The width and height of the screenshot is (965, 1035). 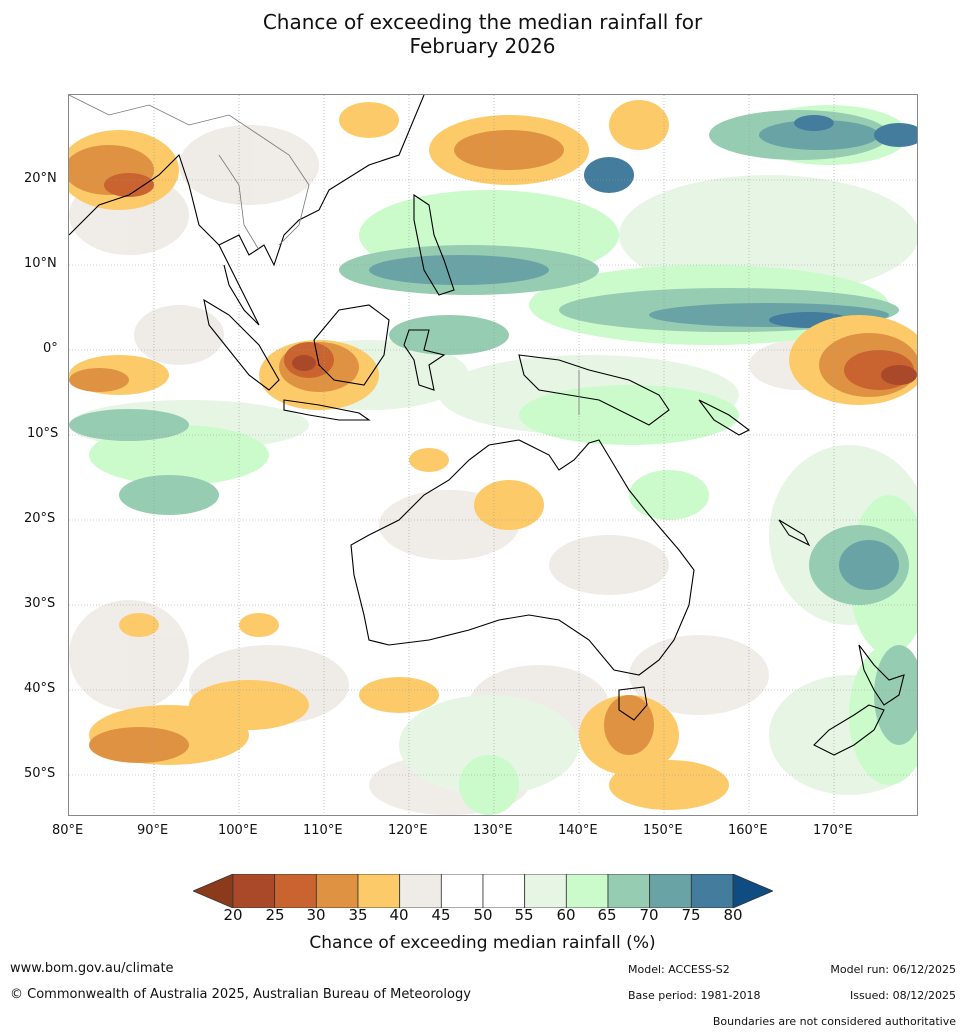 I want to click on colorbar-tick: 75, so click(x=691, y=915).